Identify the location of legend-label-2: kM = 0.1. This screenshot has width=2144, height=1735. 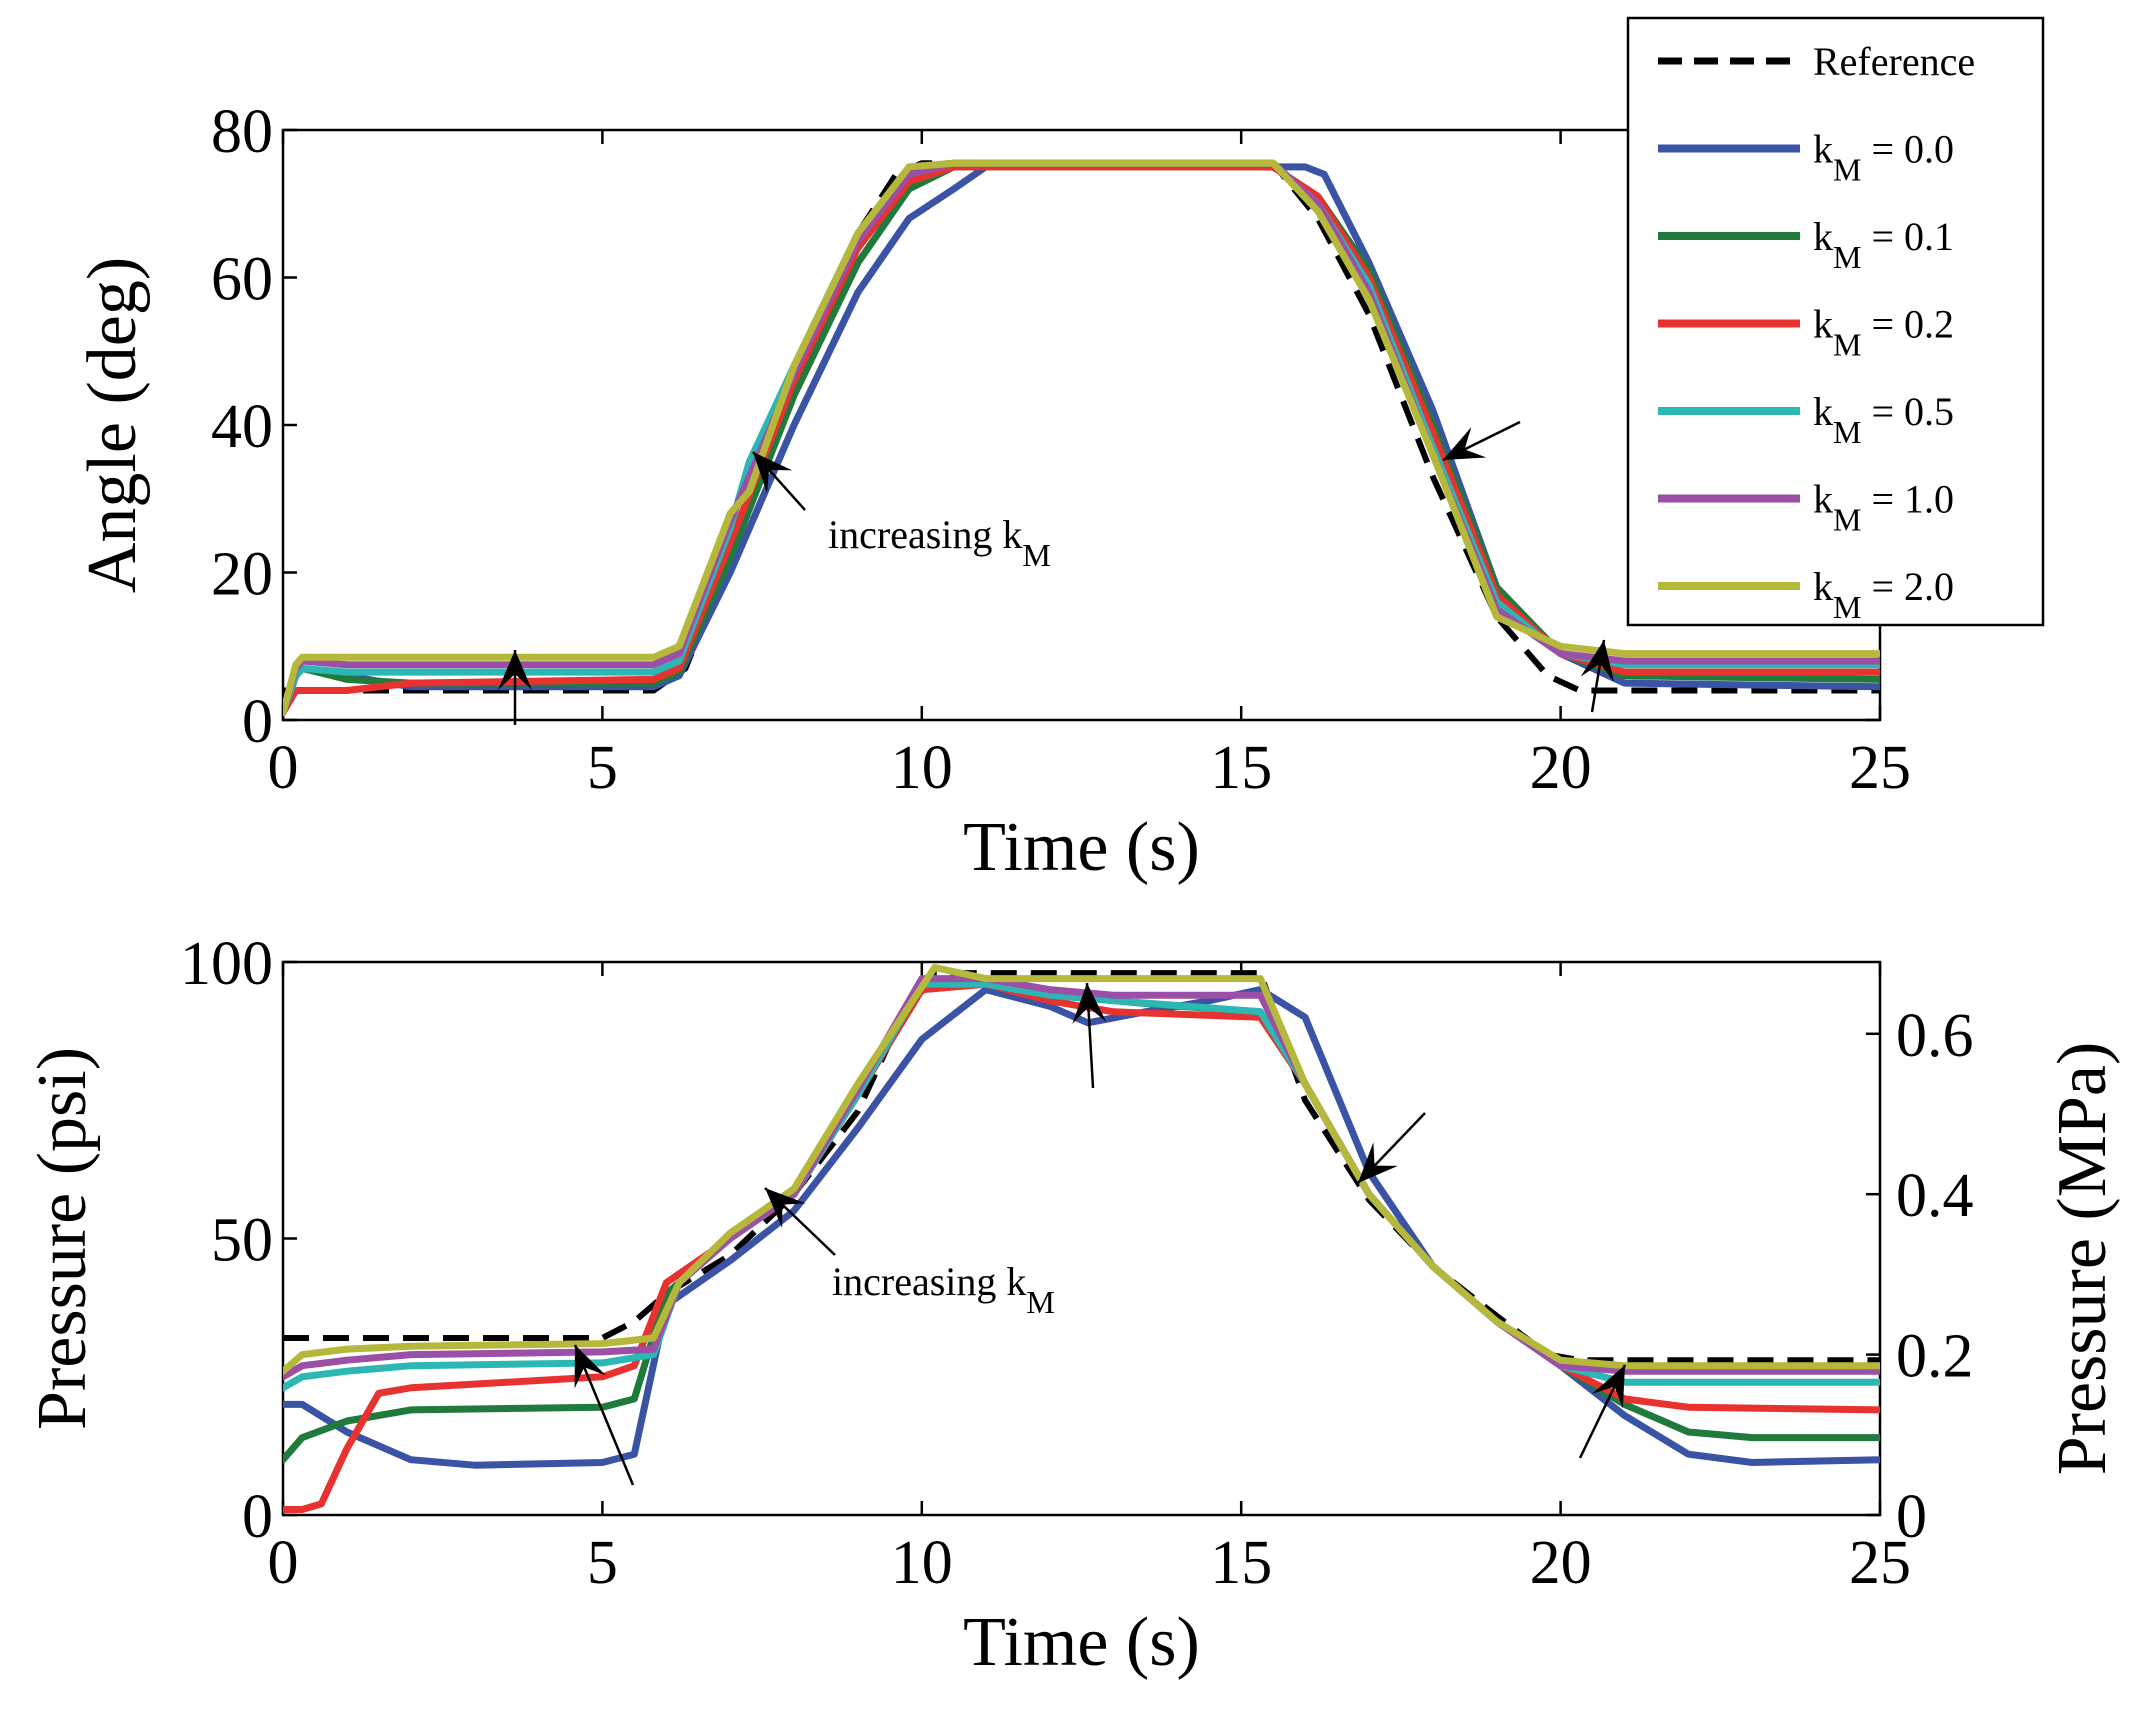
(1883, 244).